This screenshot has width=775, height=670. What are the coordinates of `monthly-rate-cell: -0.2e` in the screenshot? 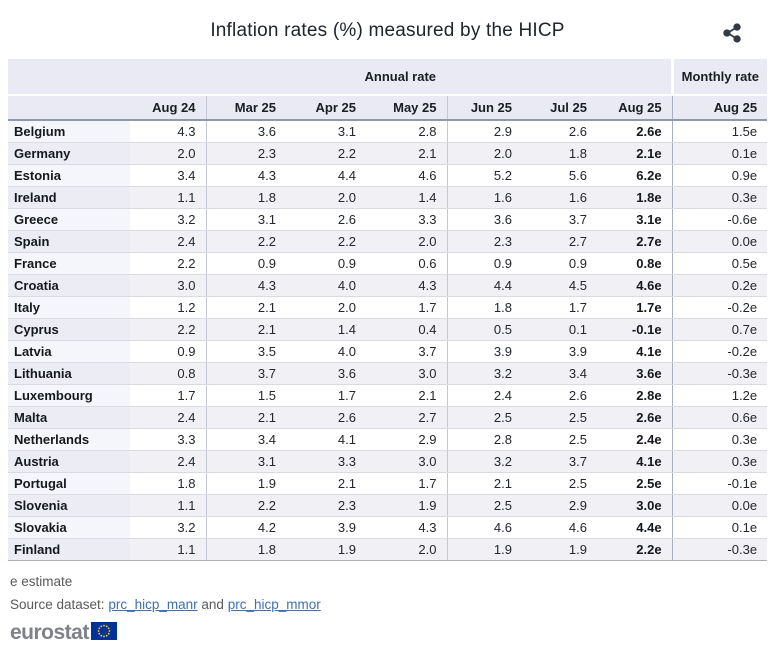 It's located at (719, 307).